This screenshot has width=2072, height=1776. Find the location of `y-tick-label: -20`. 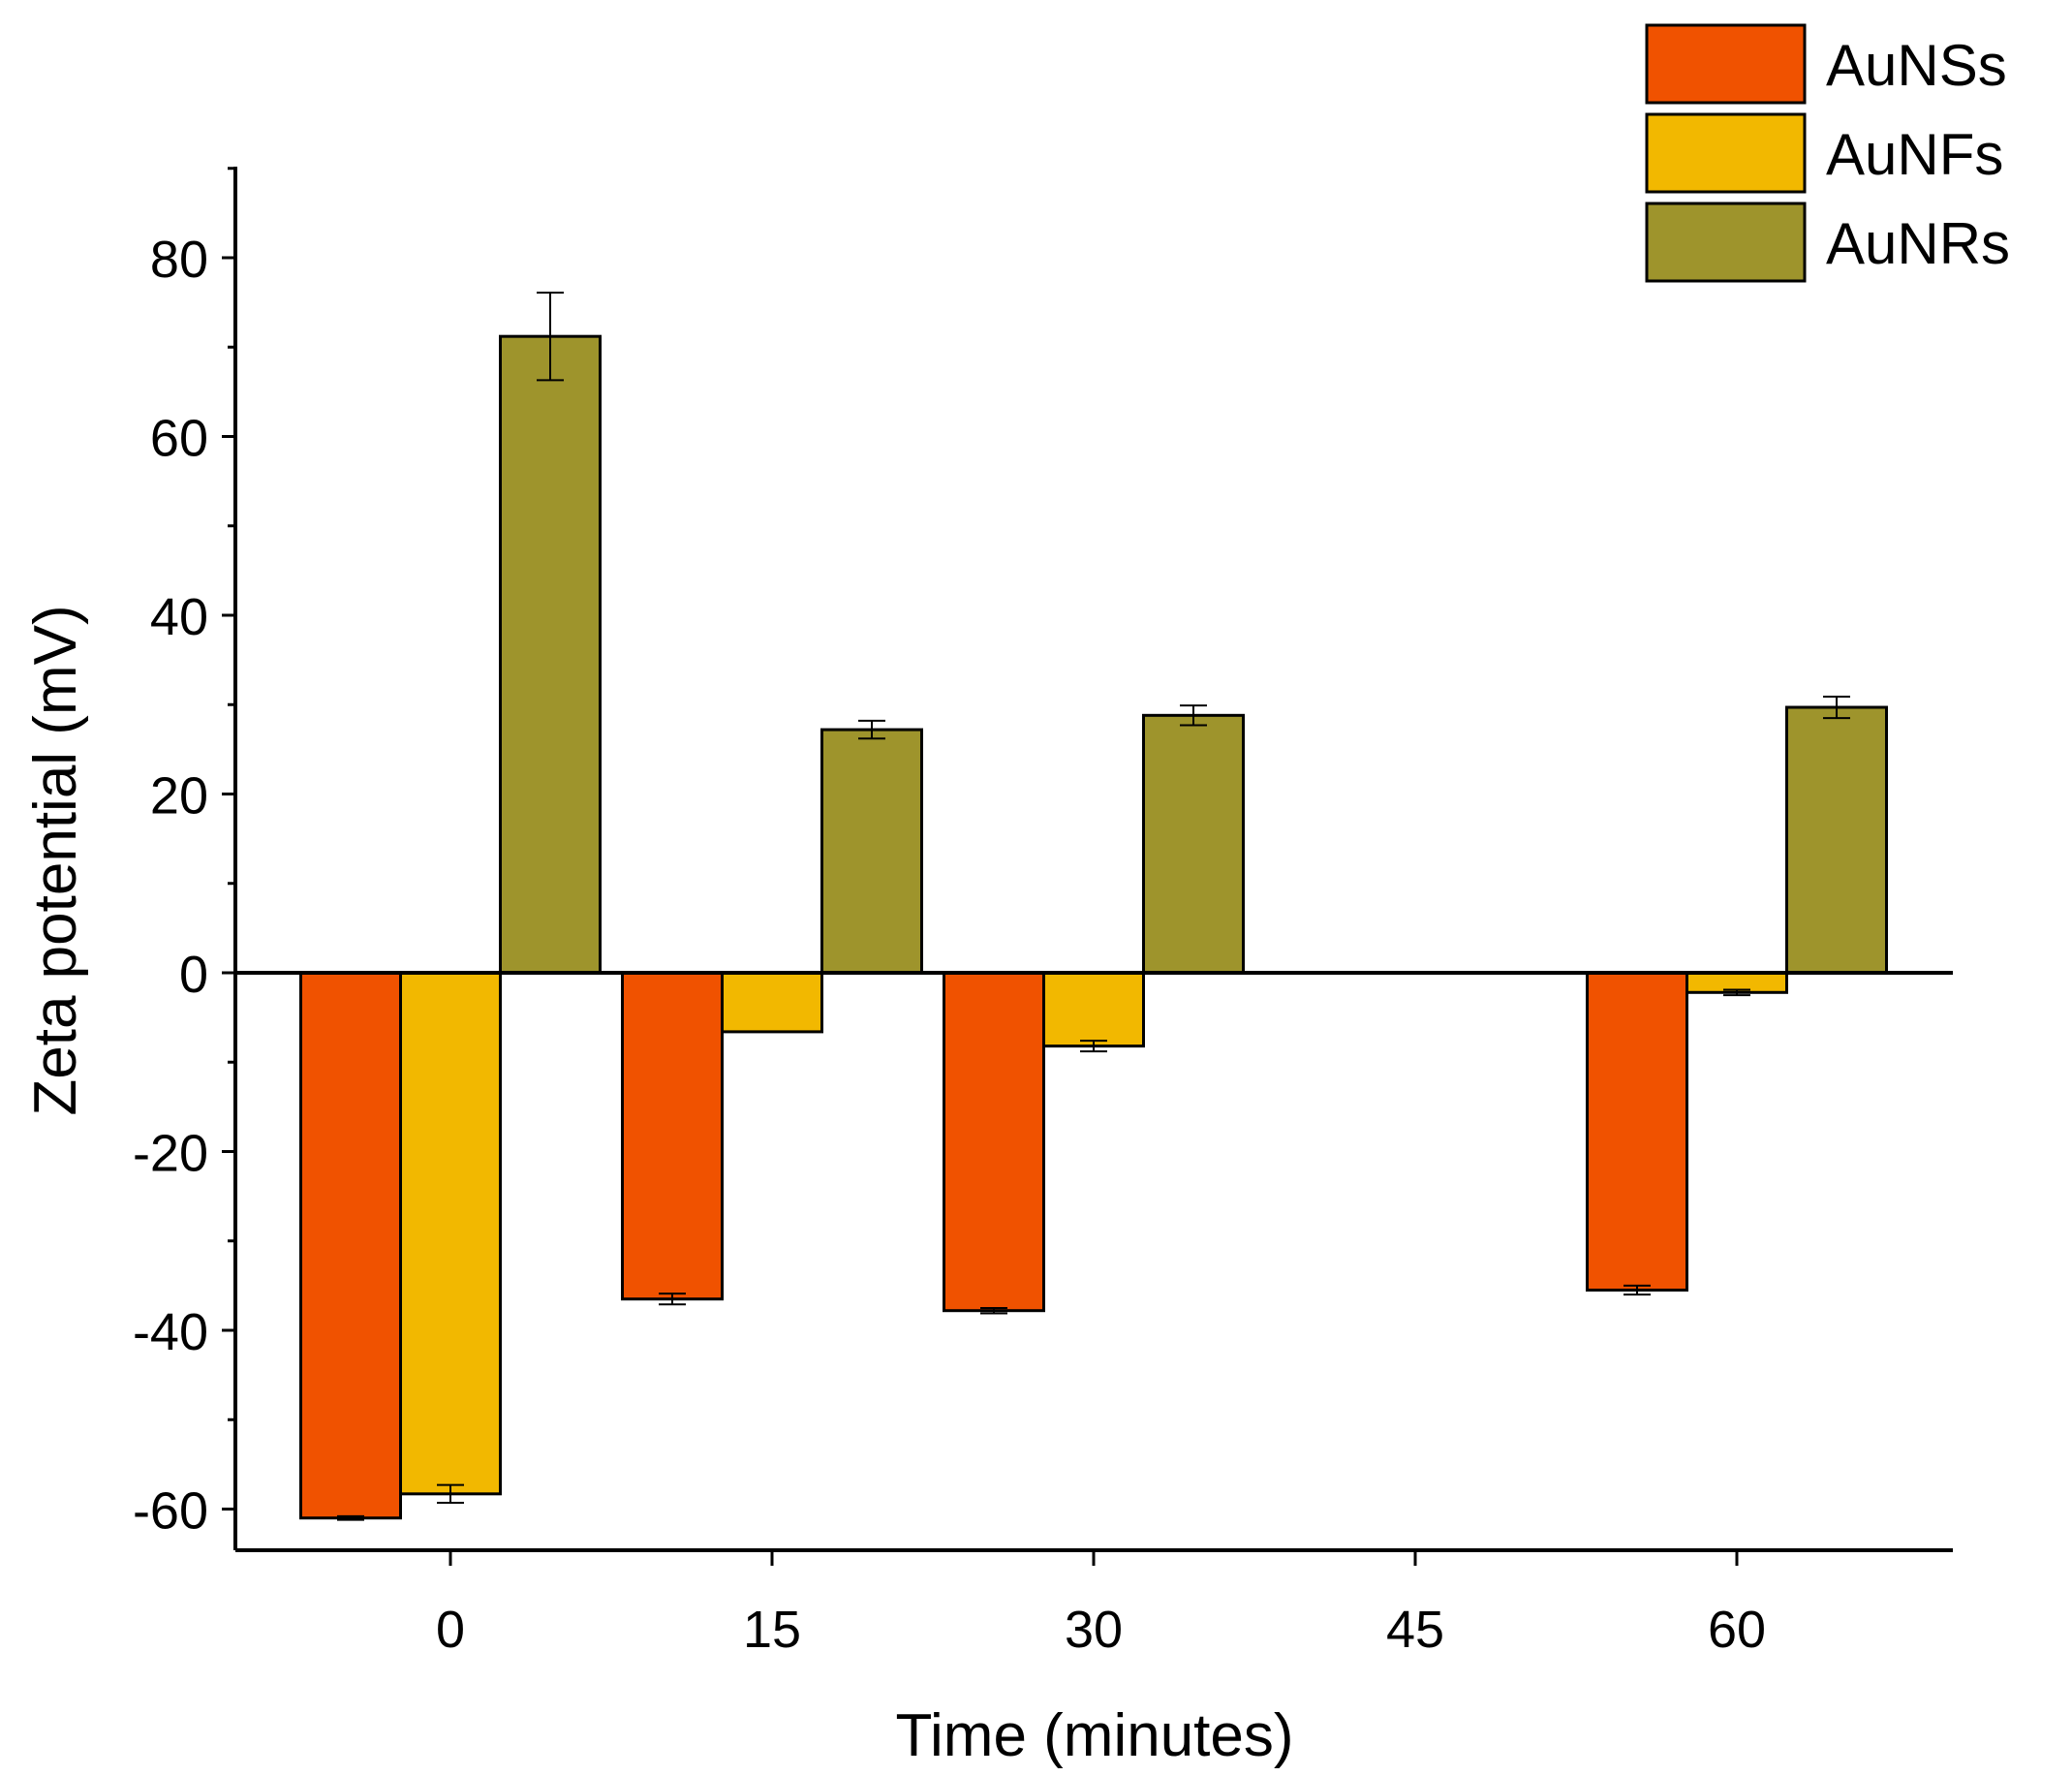

y-tick-label: -20 is located at coordinates (170, 1154).